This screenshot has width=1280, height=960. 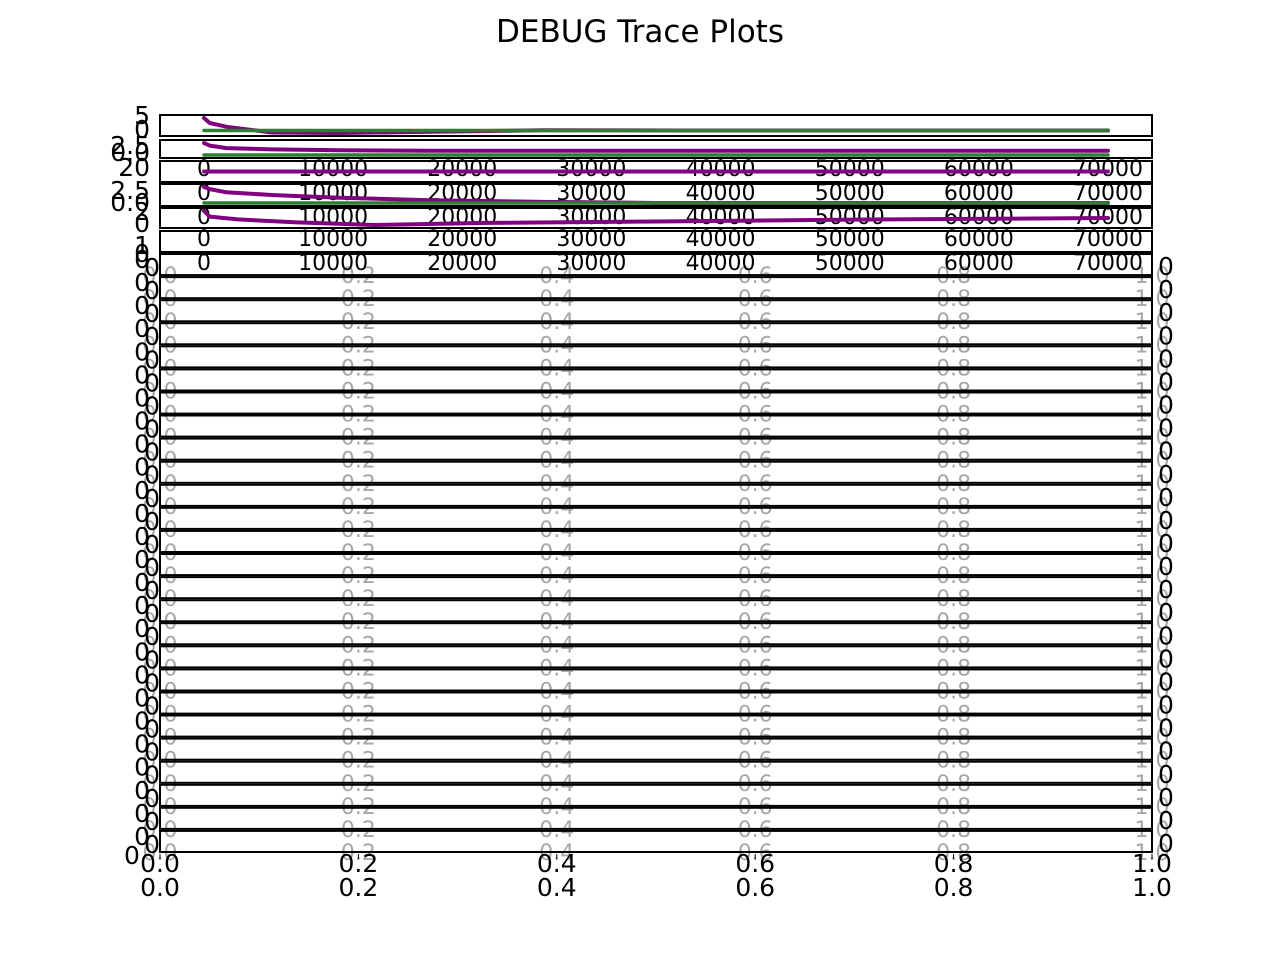 What do you see at coordinates (850, 263) in the screenshot?
I see `x-tick-label: 50000` at bounding box center [850, 263].